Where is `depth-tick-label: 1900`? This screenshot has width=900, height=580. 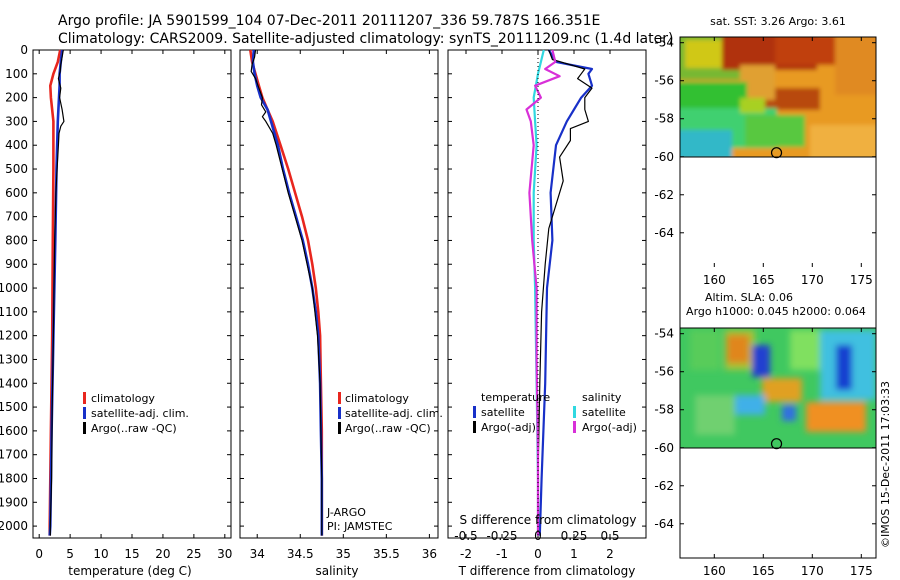
depth-tick-label: 1900 is located at coordinates (14, 502).